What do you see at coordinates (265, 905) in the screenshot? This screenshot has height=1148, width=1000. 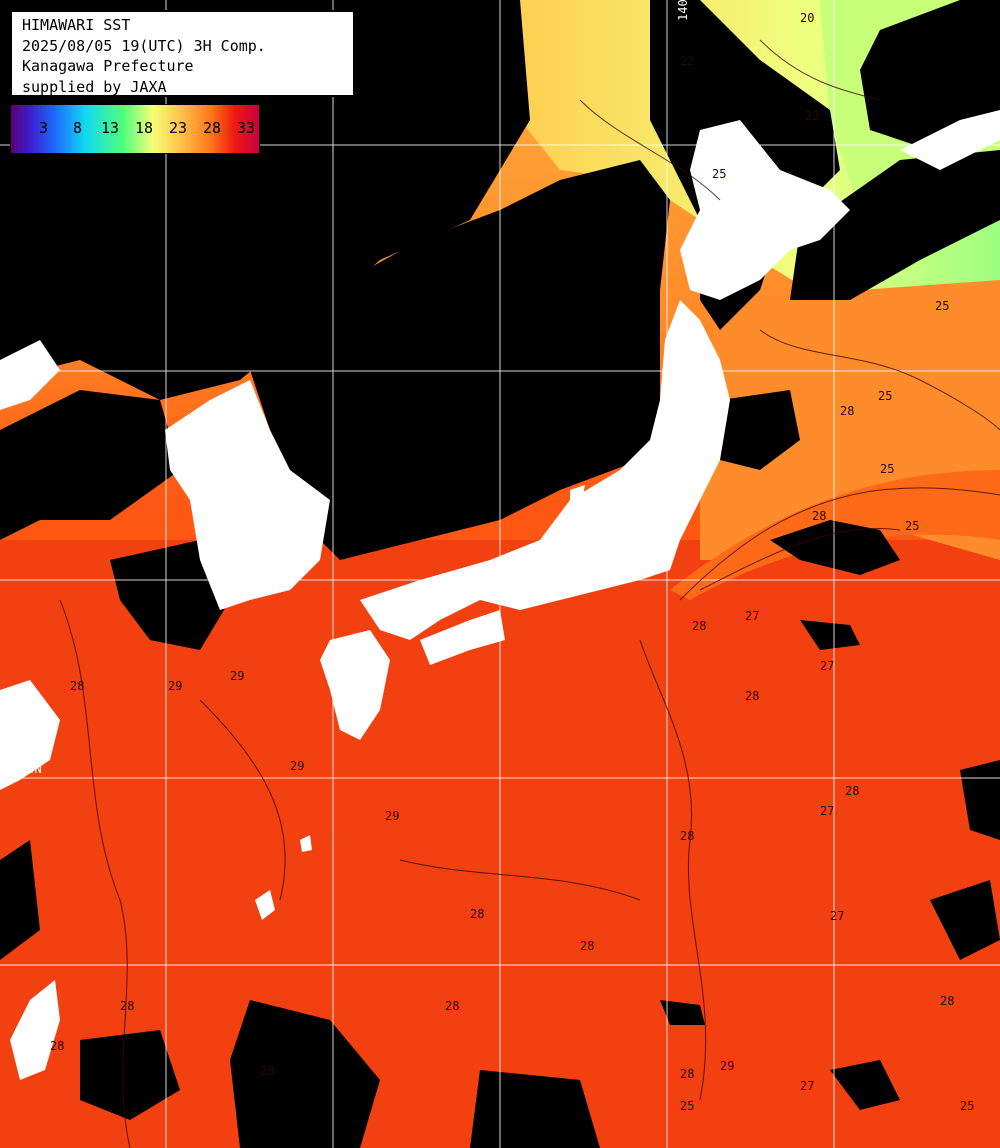 I see `okinawa-islands` at bounding box center [265, 905].